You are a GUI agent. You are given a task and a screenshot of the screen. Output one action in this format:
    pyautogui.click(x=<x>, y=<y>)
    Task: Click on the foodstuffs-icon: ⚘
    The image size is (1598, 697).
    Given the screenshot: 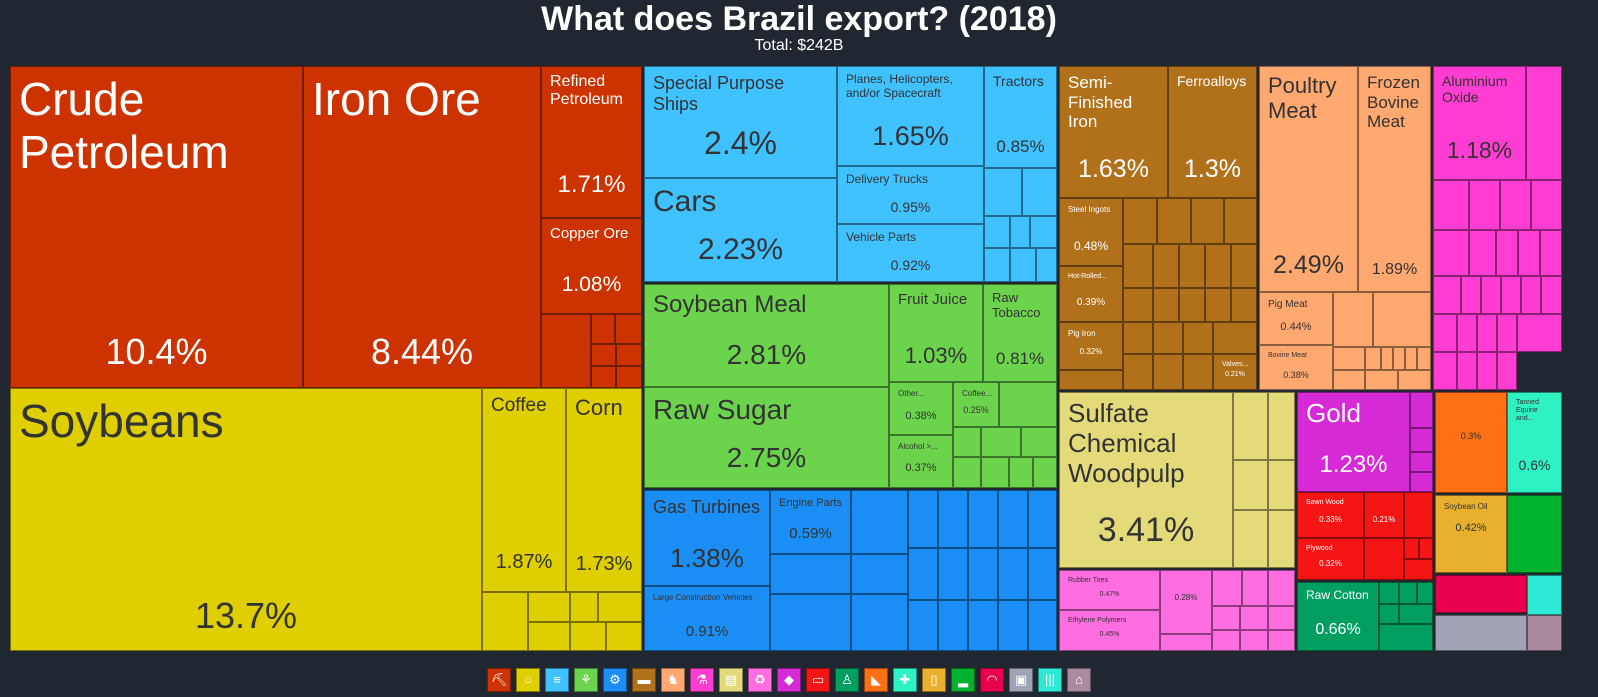 What is the action you would take?
    pyautogui.click(x=586, y=680)
    